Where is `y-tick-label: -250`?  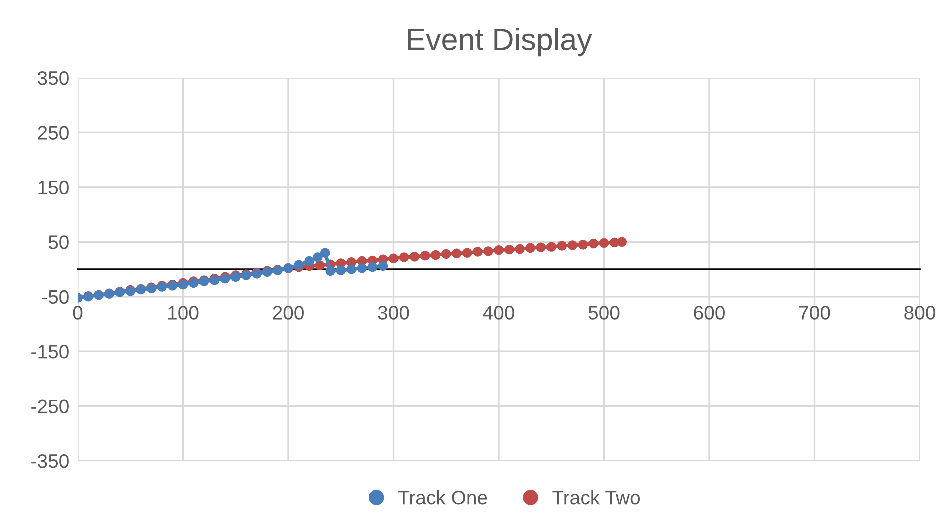 y-tick-label: -250 is located at coordinates (50, 407).